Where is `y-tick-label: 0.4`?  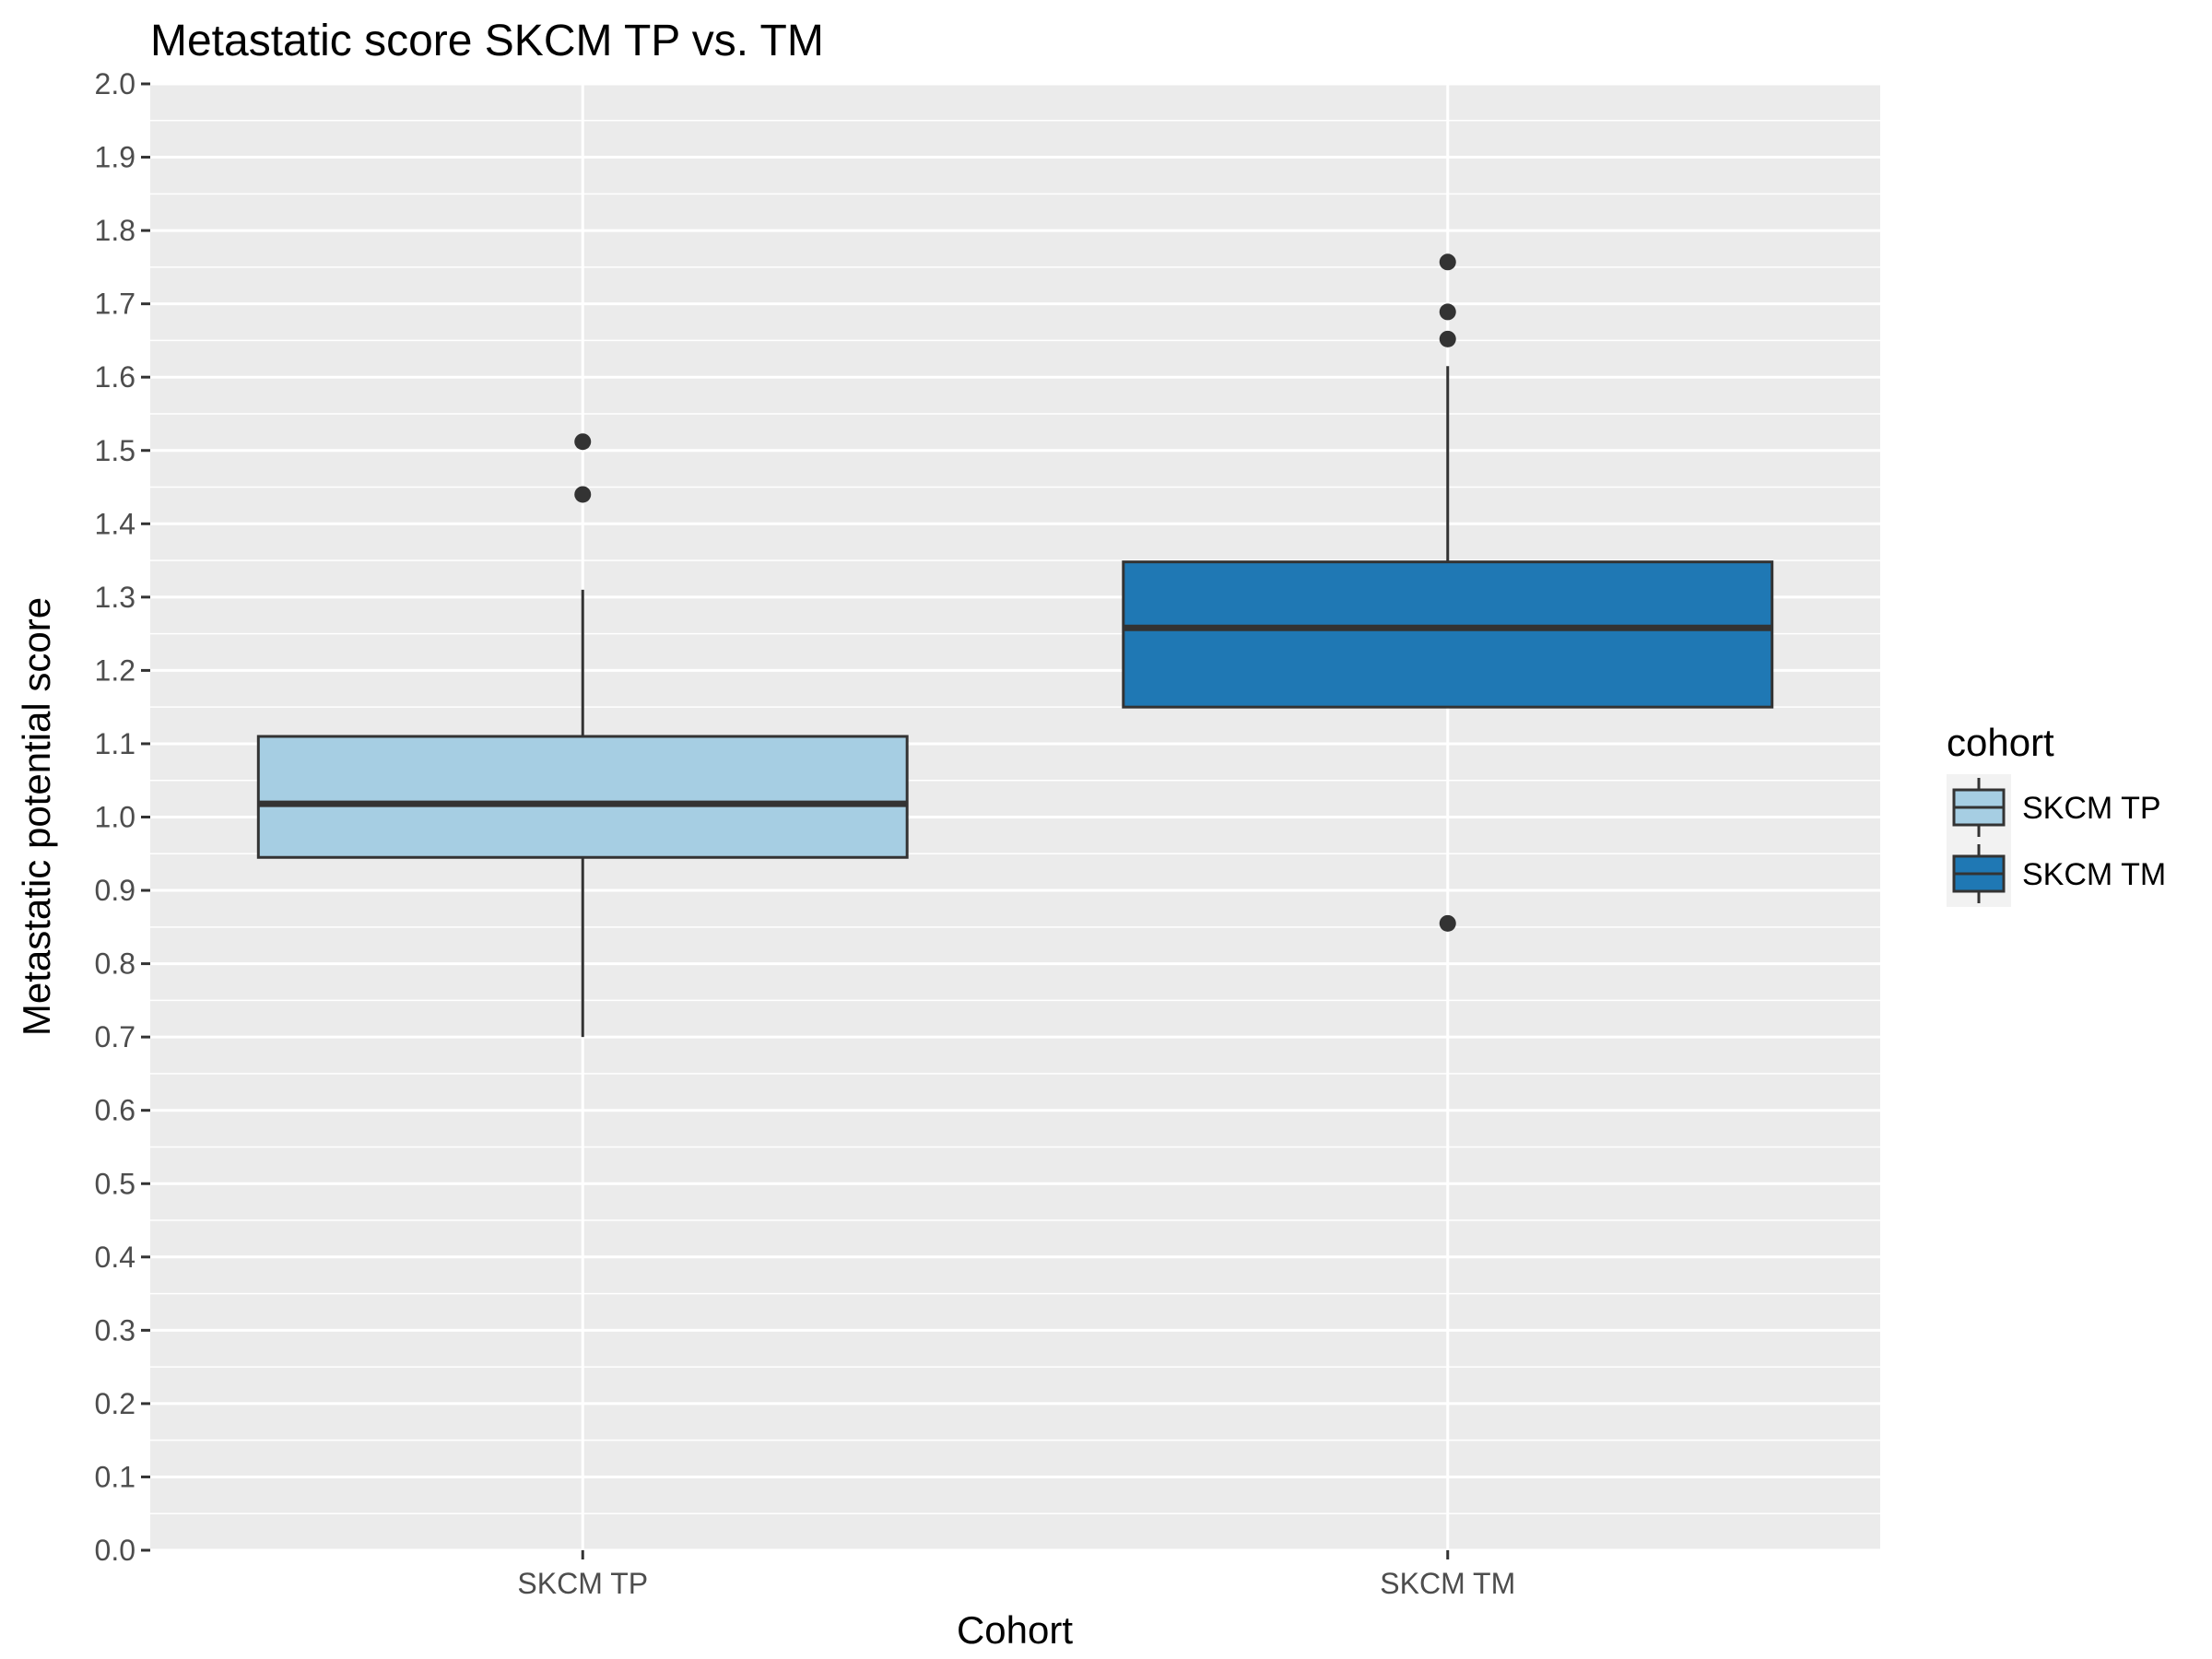 y-tick-label: 0.4 is located at coordinates (115, 1257).